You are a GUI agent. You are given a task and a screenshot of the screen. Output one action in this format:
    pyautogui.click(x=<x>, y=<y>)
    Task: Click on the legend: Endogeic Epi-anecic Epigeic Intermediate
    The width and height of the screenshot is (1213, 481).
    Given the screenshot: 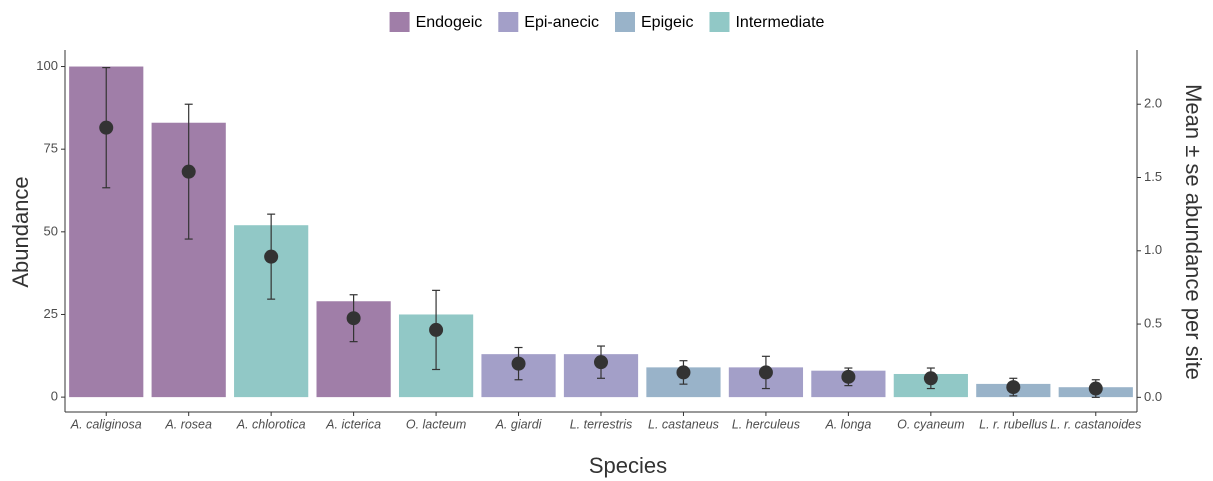 What is the action you would take?
    pyautogui.click(x=607, y=22)
    